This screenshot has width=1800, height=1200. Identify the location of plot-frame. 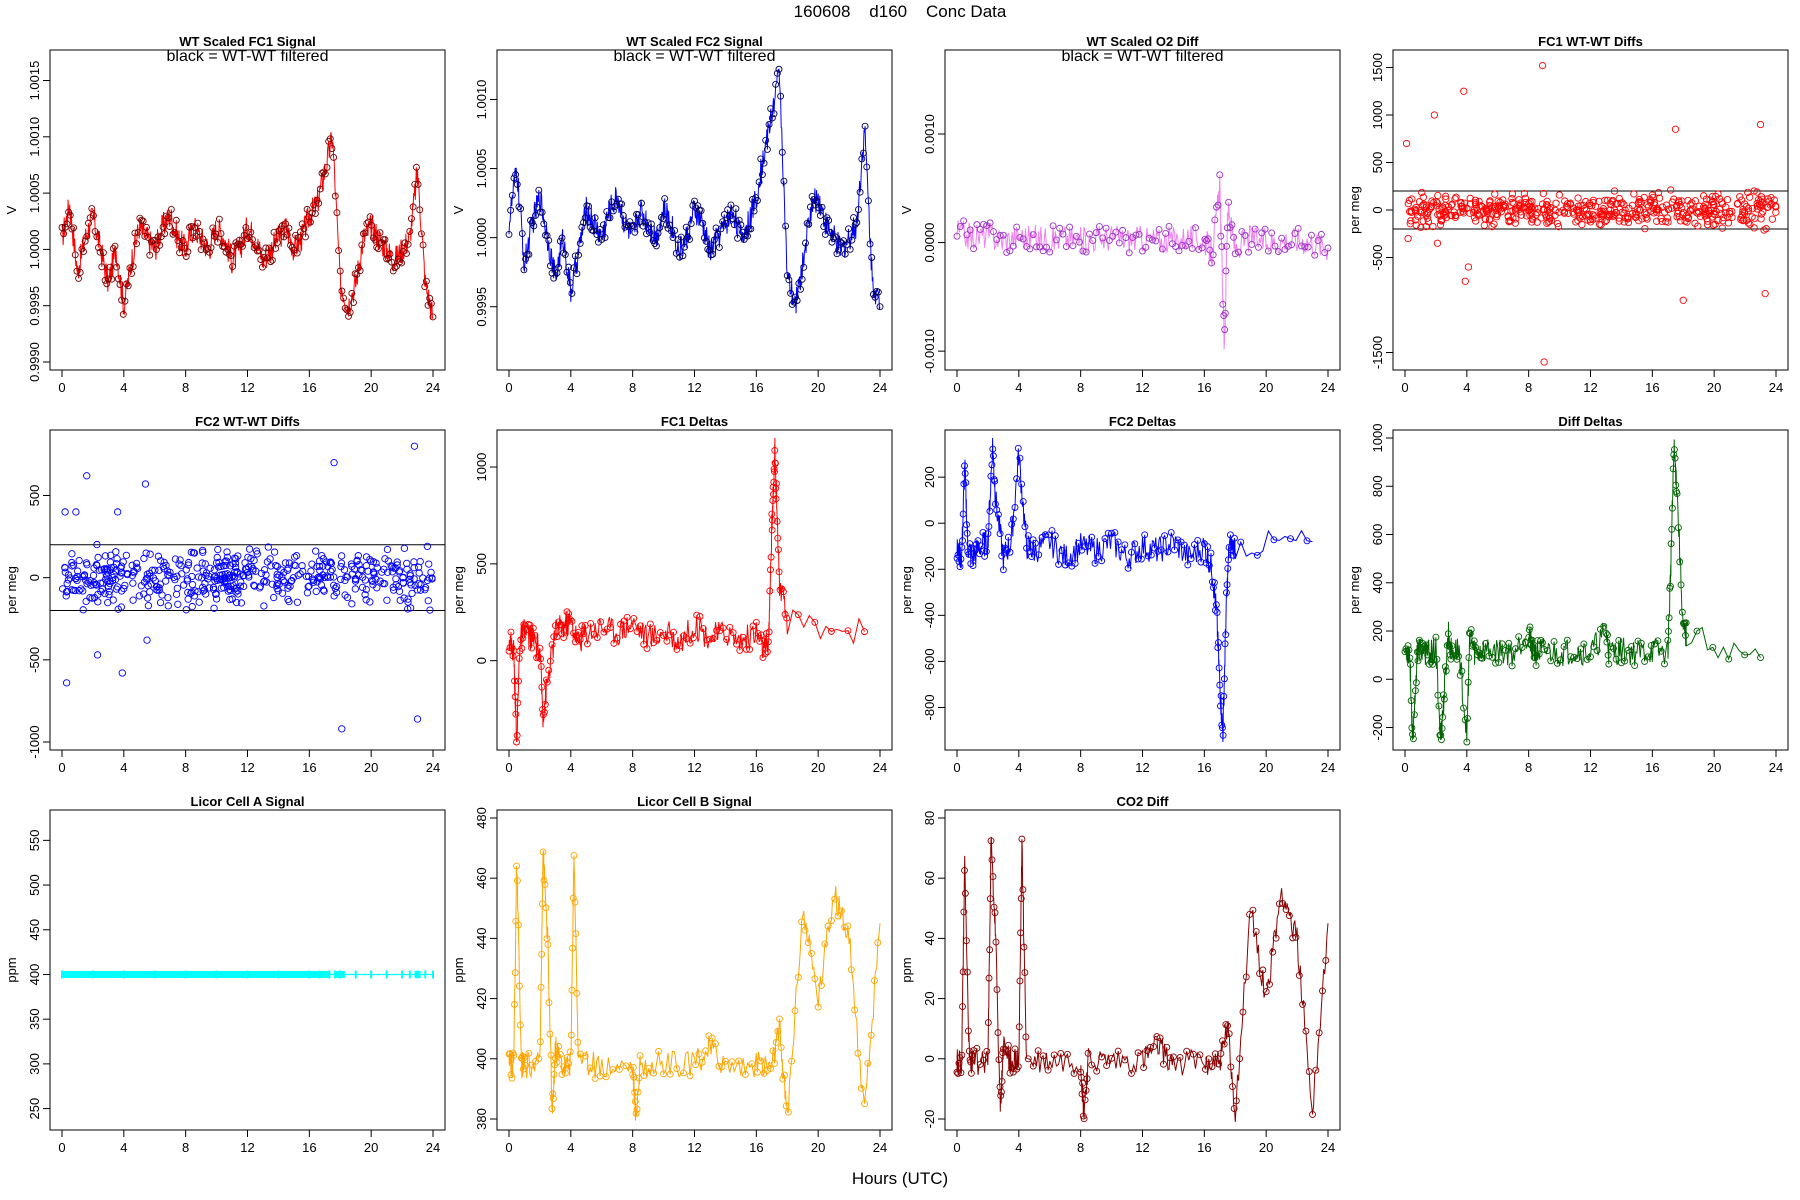
(1142, 590).